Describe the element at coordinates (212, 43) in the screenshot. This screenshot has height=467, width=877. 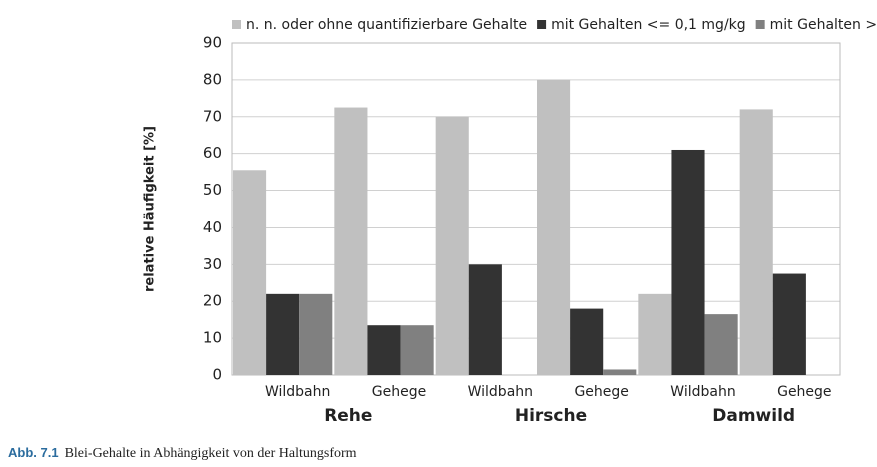
I see `y-tick-label: 90` at that location.